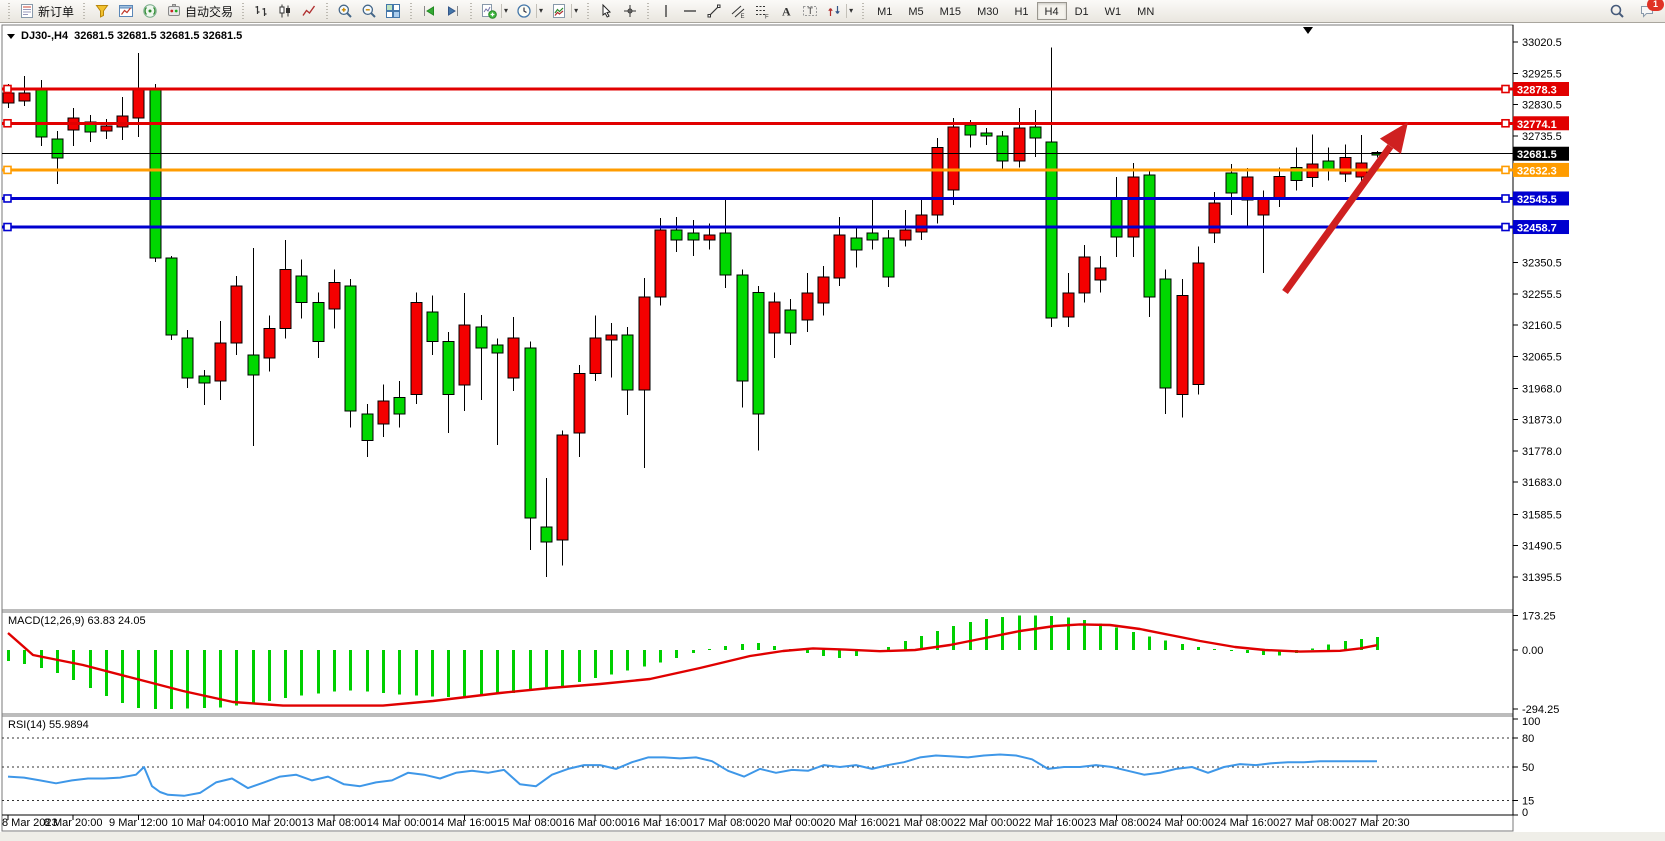 The width and height of the screenshot is (1665, 841). What do you see at coordinates (285, 11) in the screenshot?
I see `candles-chart-button` at bounding box center [285, 11].